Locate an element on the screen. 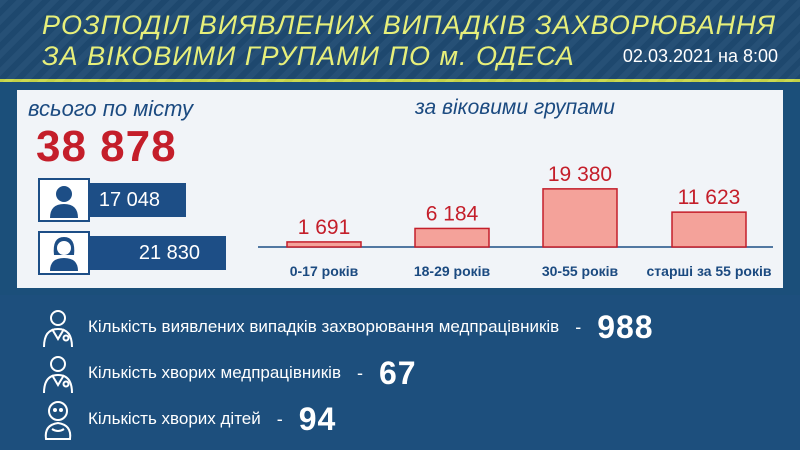 The height and width of the screenshot is (450, 800). title-line-1: РОЗПОДІЛ ВИЯВЛЕНИХ ВИПАДКІВ ЗАХВОРЮВАННЯ is located at coordinates (409, 25).